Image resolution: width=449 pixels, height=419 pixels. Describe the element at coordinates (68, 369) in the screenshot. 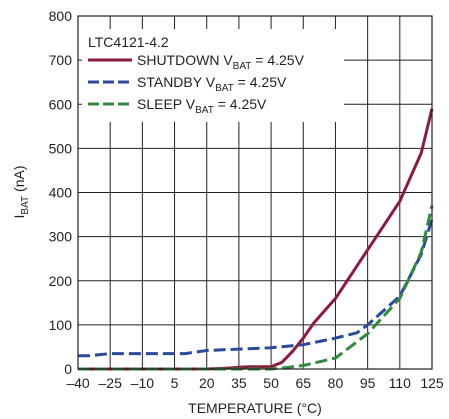

I see `y-tick-label: 0` at that location.